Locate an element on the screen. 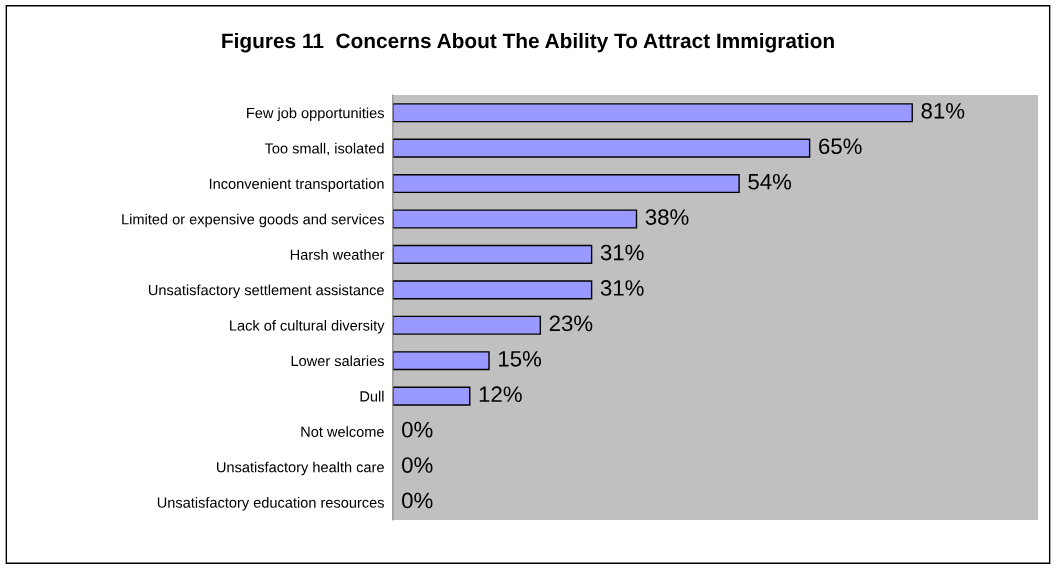  y-tick-label: Inconvenient transportation is located at coordinates (296, 185).